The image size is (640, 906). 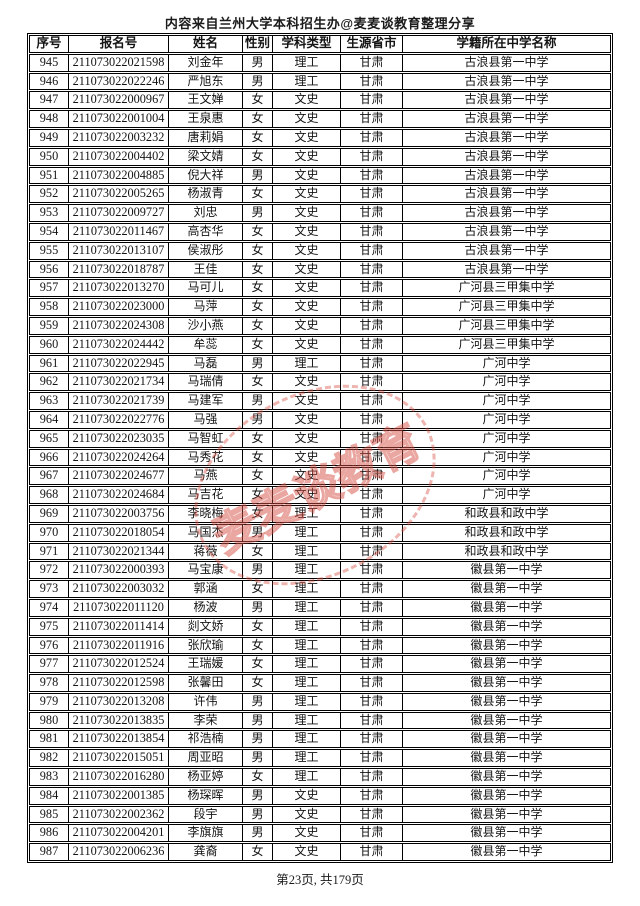 I want to click on cell-name: 严旭东, so click(x=206, y=81).